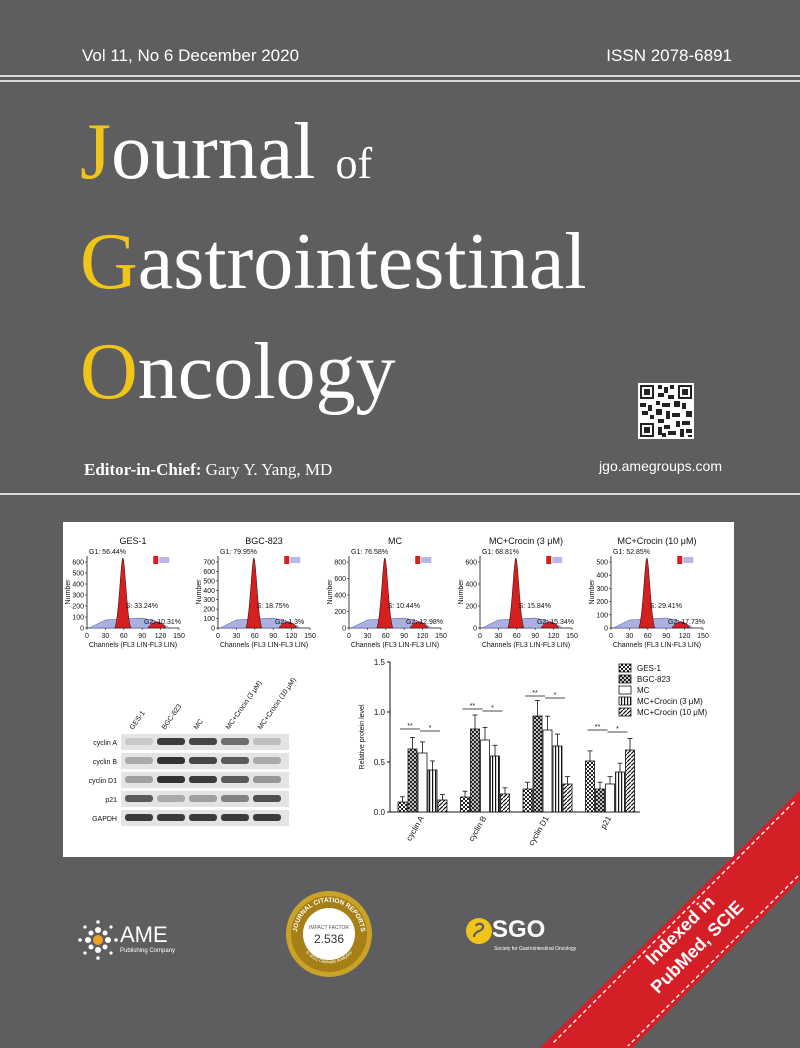  What do you see at coordinates (430, 728) in the screenshot?
I see `sig-marker: *` at bounding box center [430, 728].